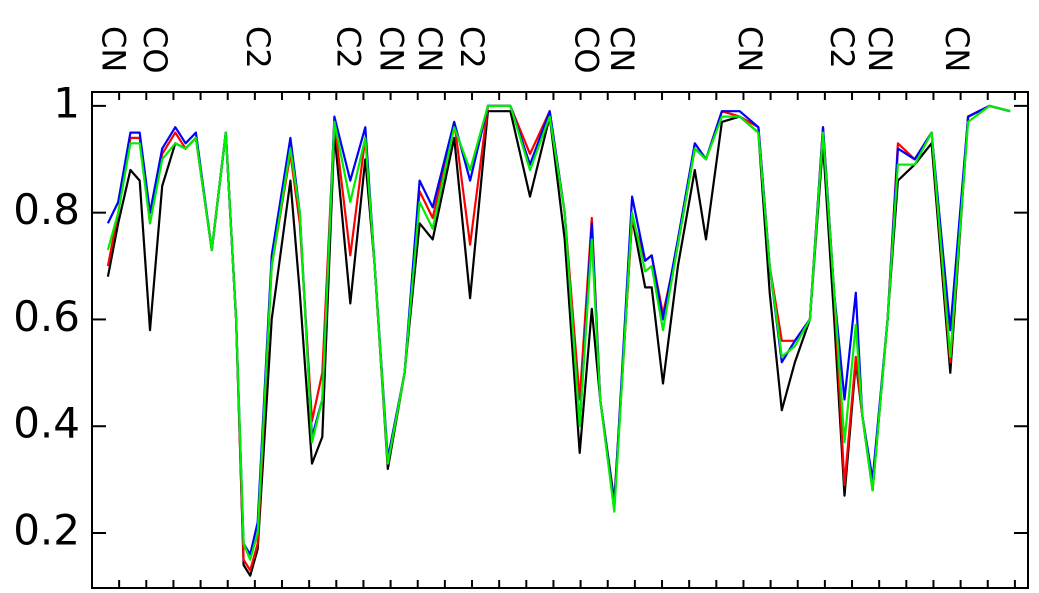  I want to click on y-tick-label: 0.8, so click(46, 209).